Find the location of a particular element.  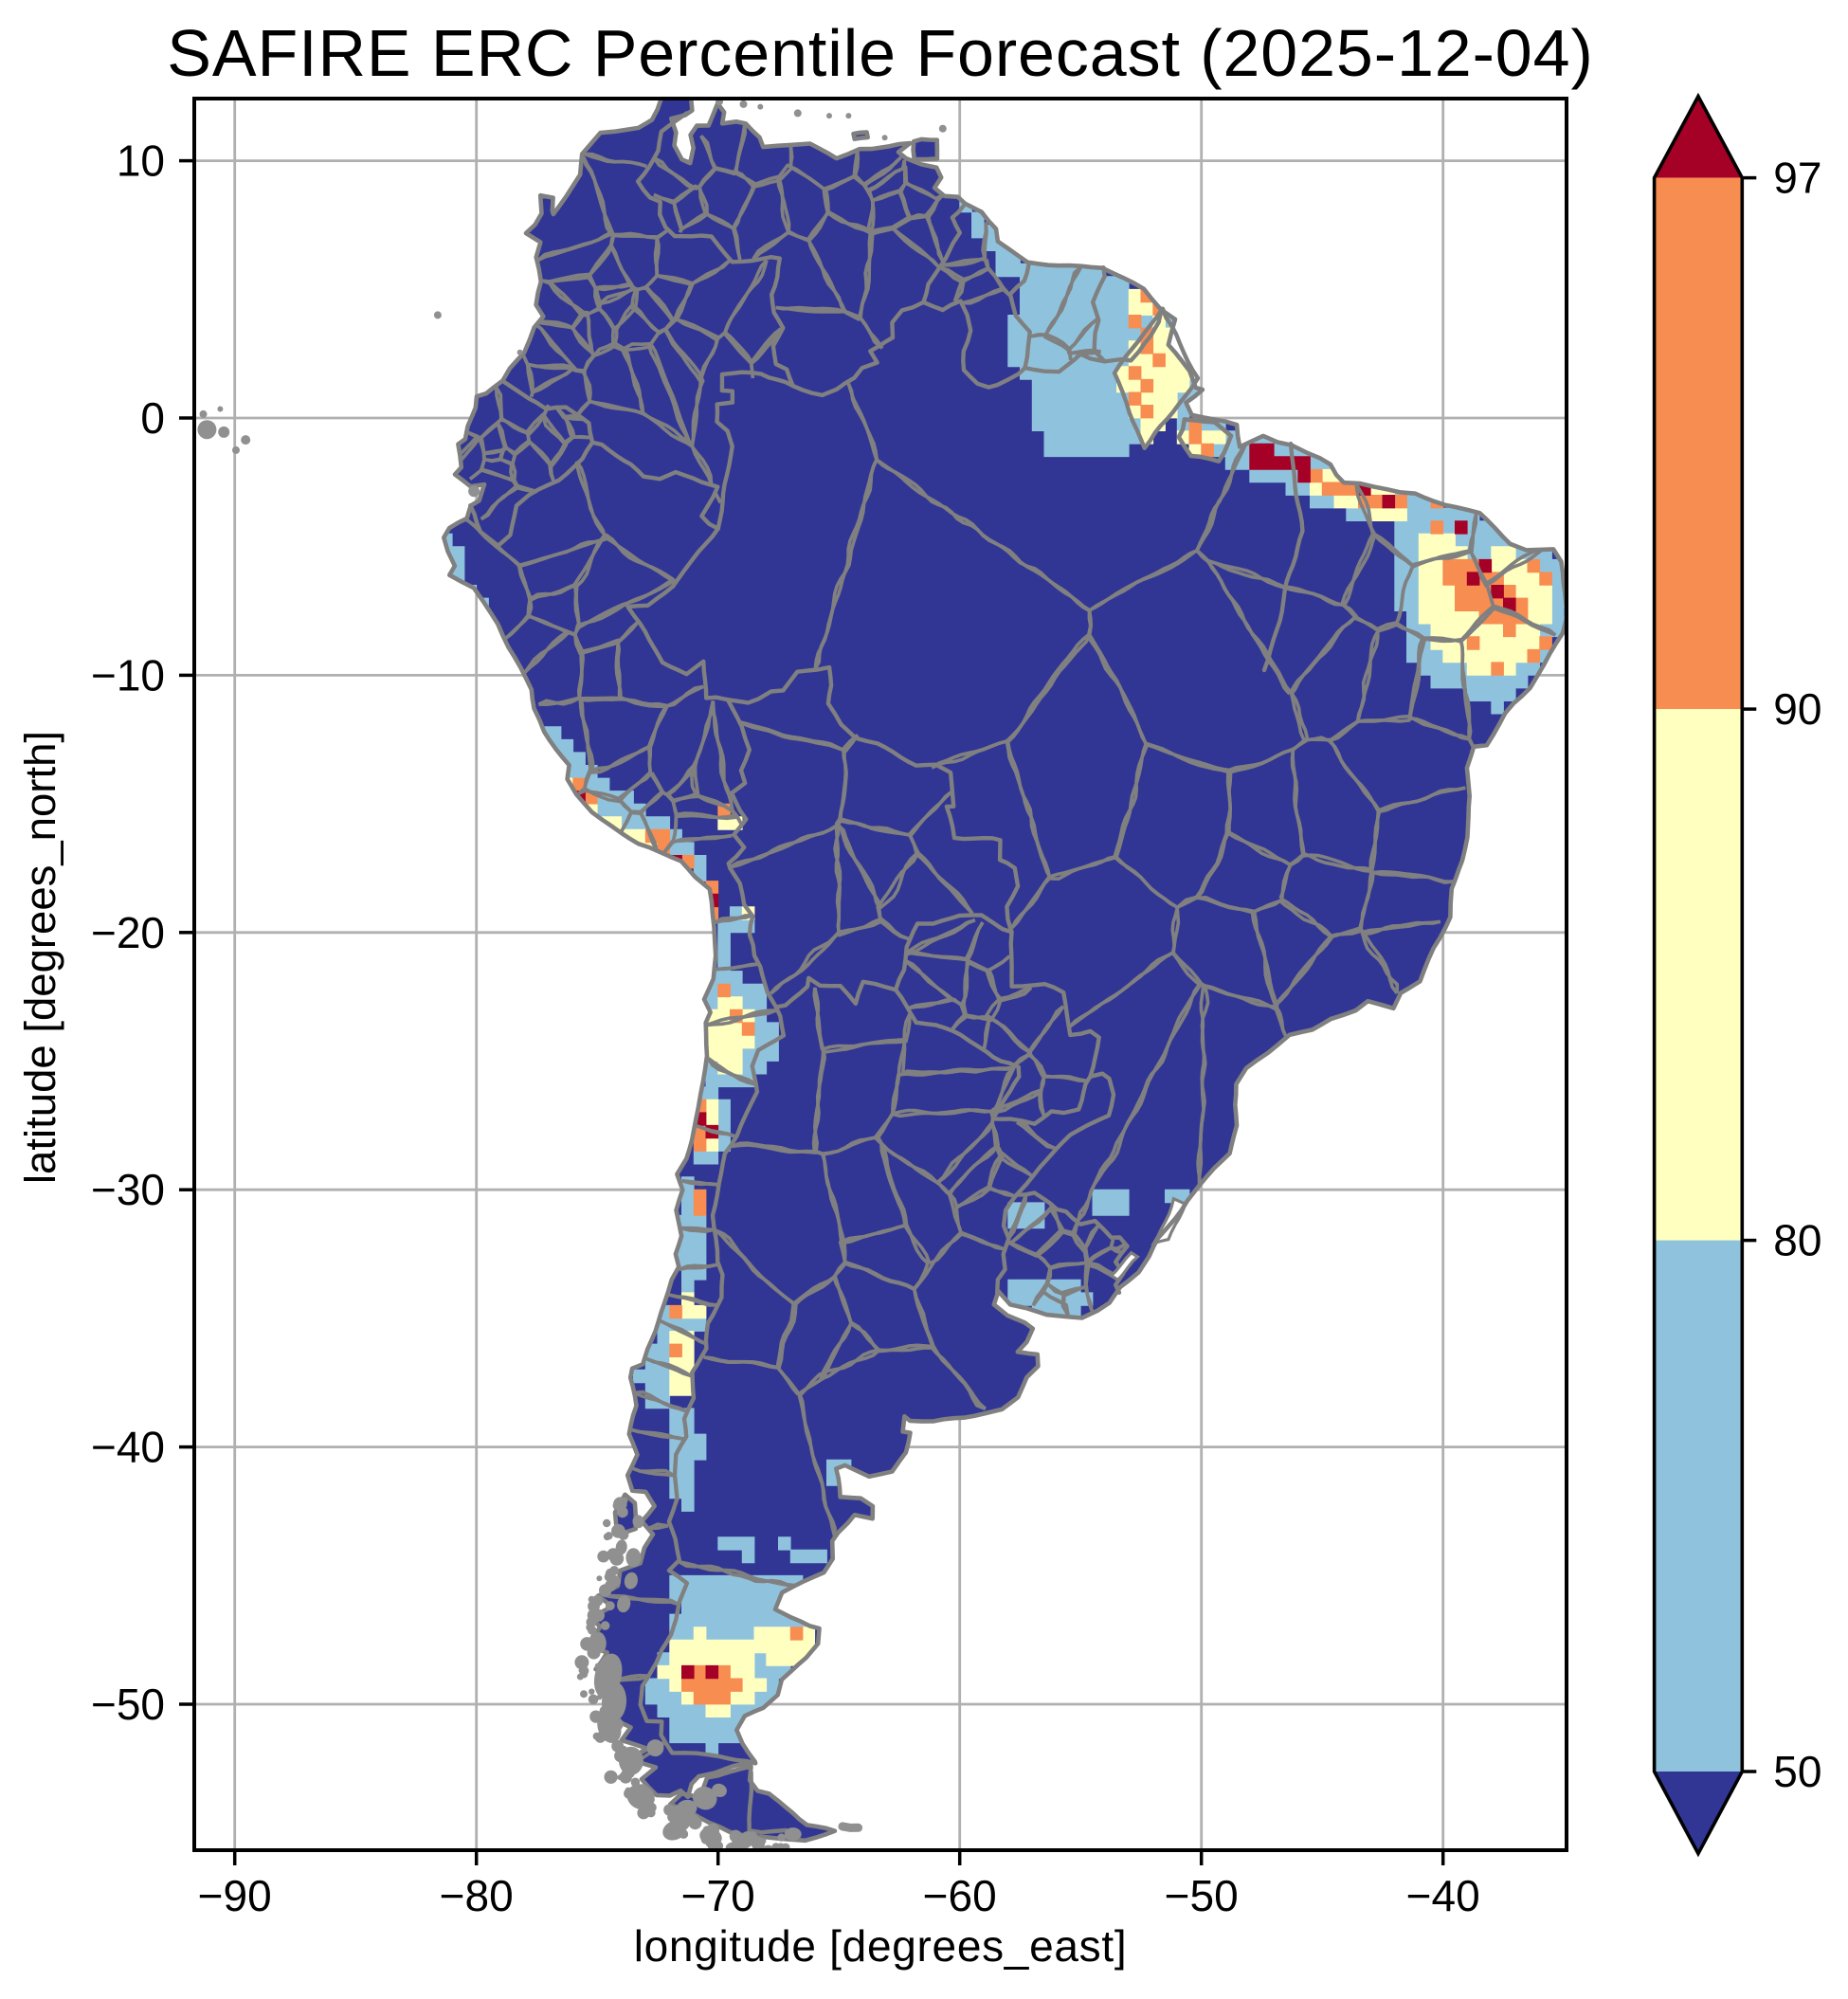

svg-text: longitude [degrees_east] is located at coordinates (881, 1946).